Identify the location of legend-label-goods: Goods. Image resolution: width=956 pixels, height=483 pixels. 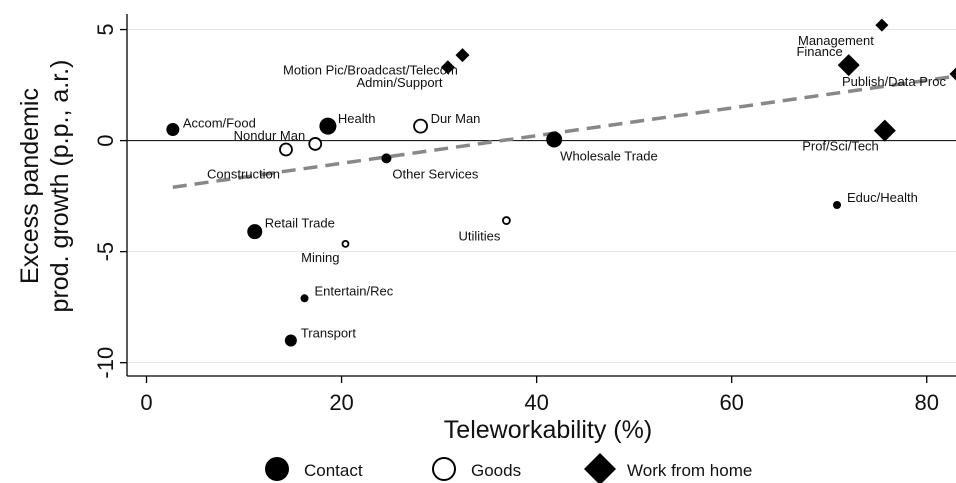
(496, 470).